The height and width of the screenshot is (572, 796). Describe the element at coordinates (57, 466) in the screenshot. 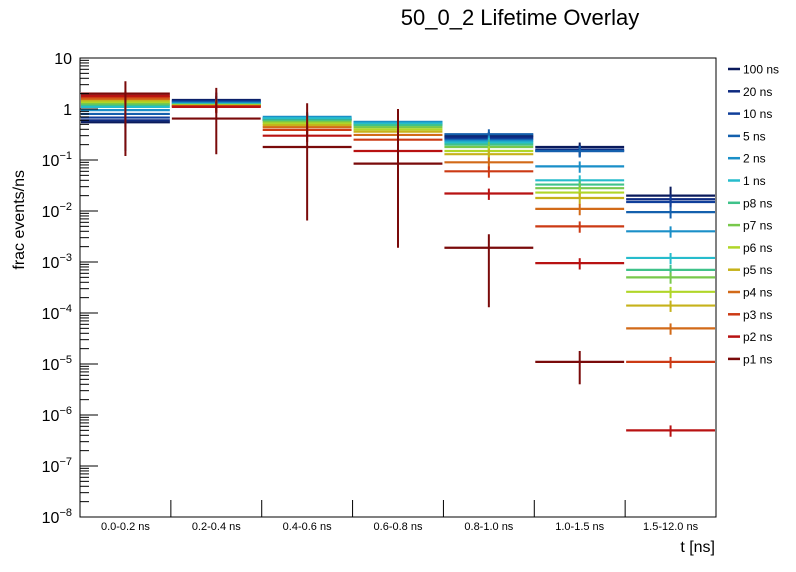

I see `y-tick-label: 10⁻⁷` at that location.